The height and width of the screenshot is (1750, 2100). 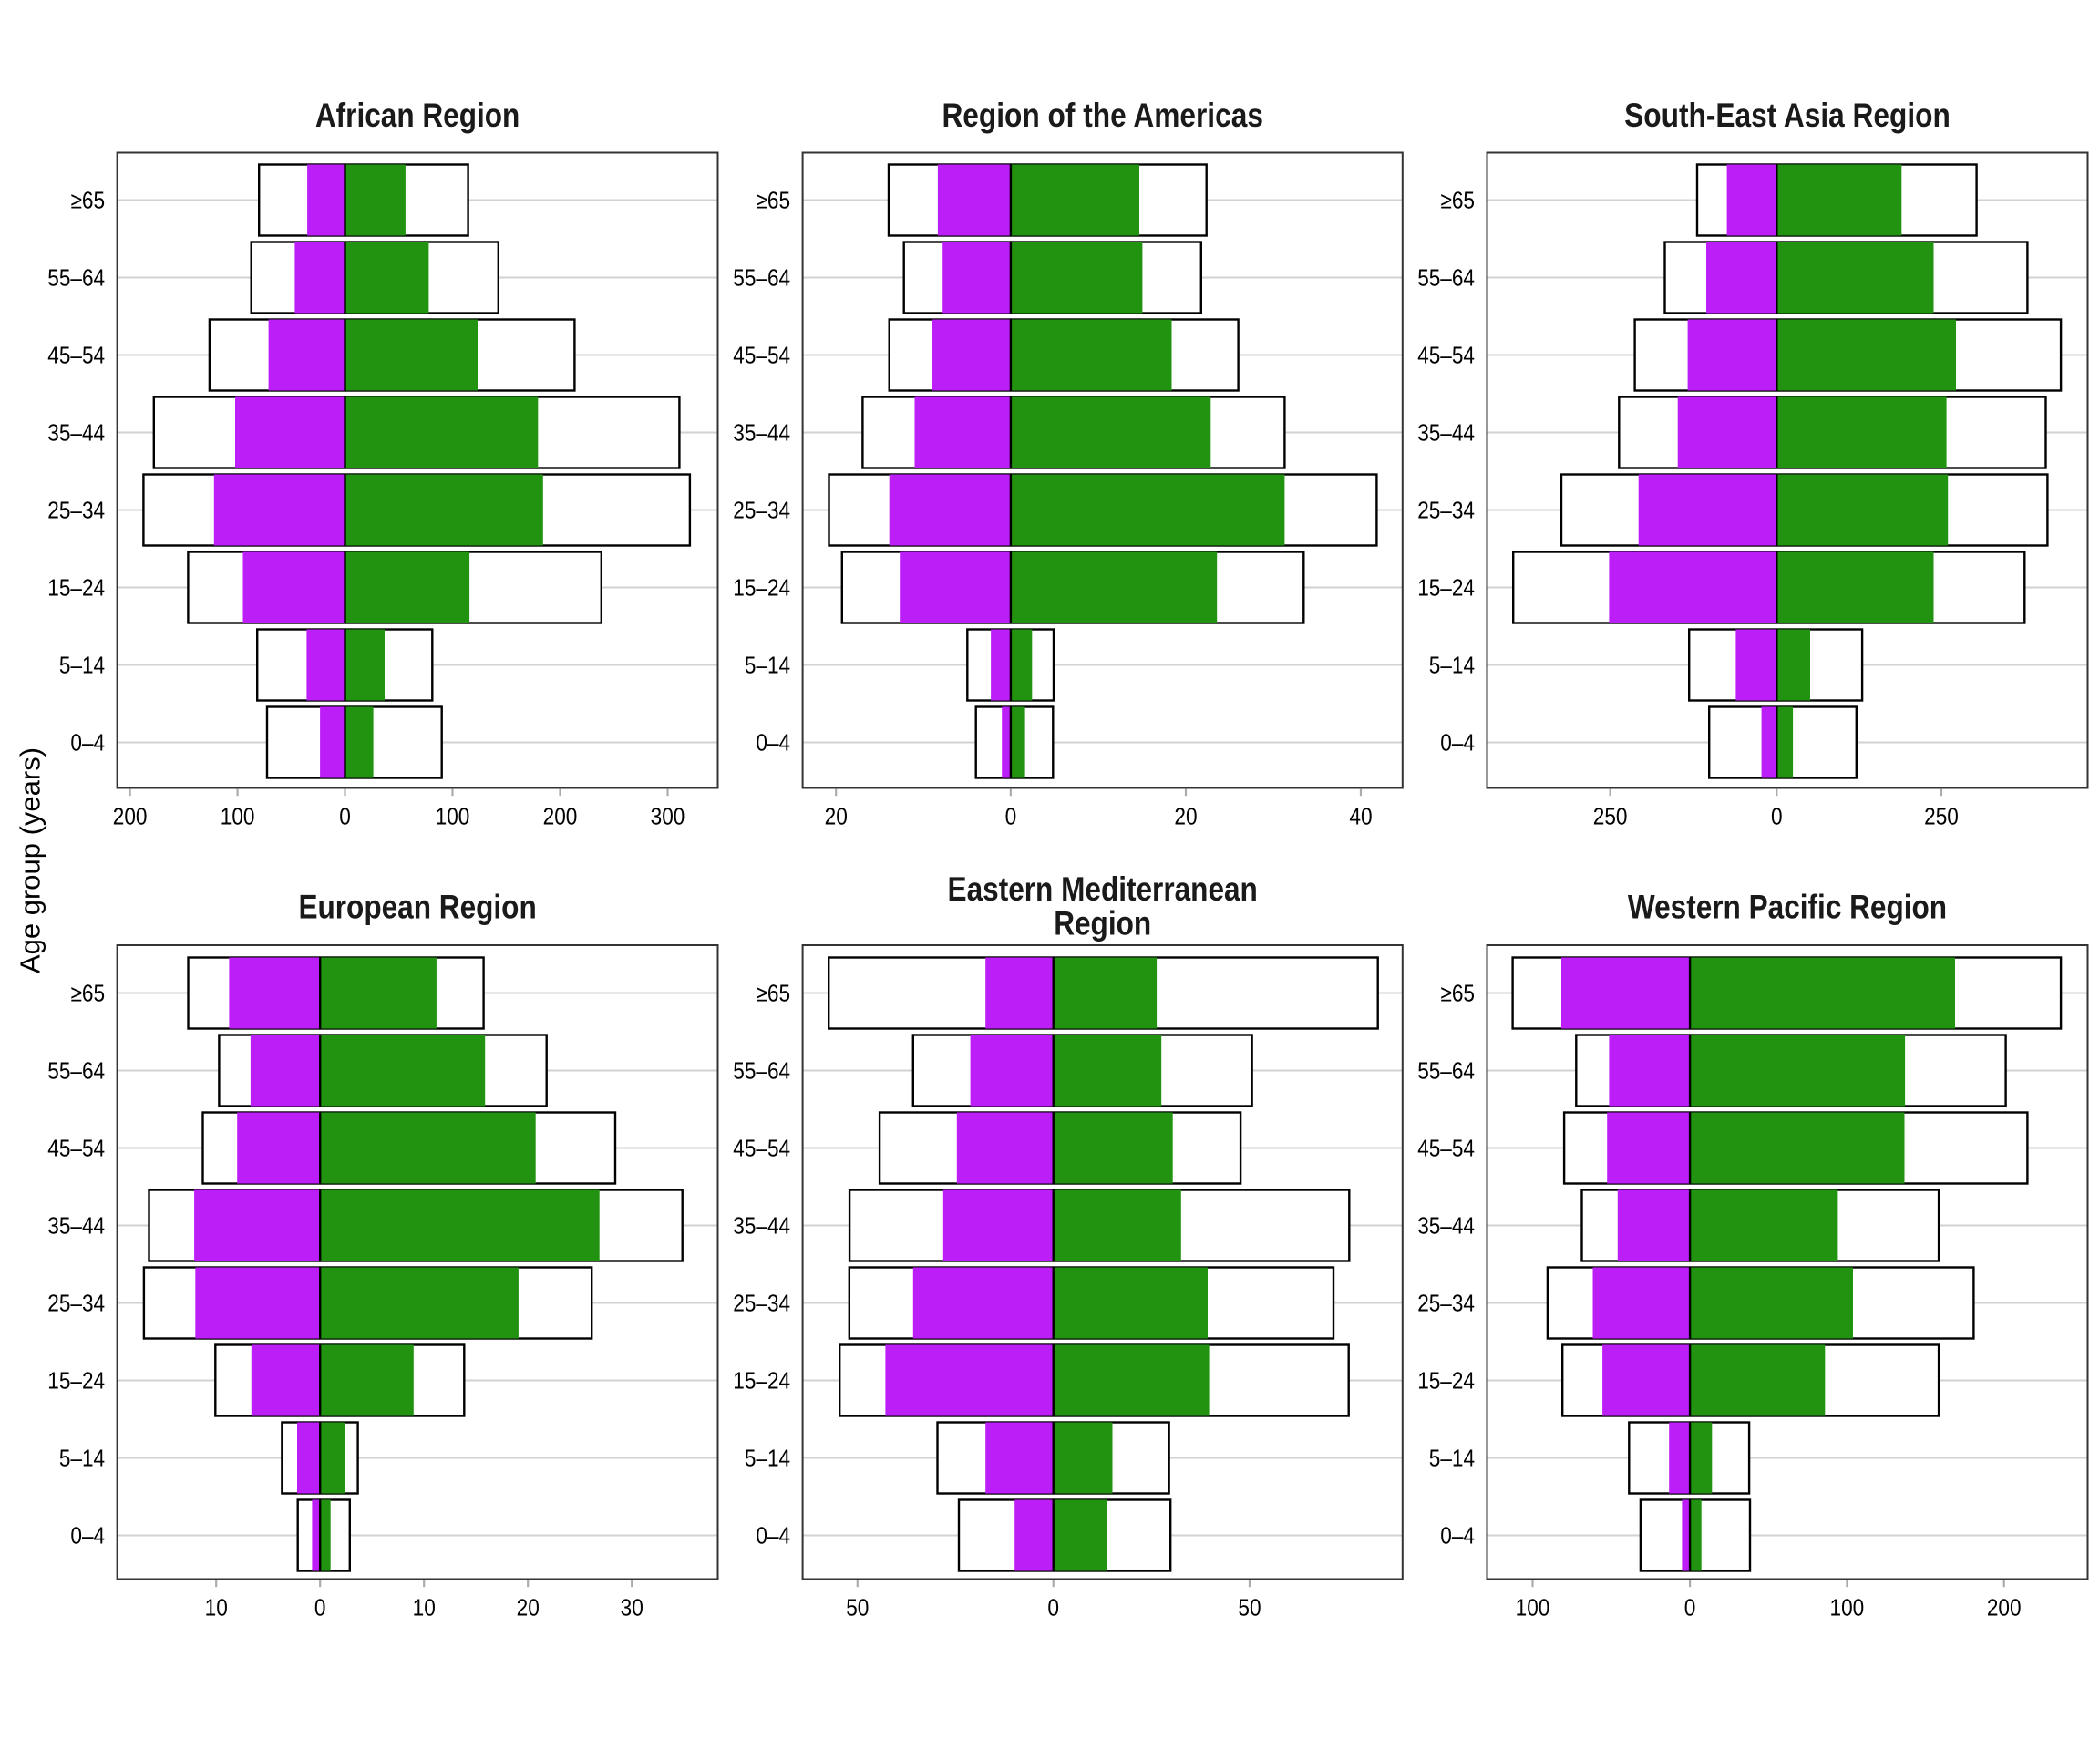 I want to click on svg-text: Eastern Mediterranean, so click(x=1103, y=889).